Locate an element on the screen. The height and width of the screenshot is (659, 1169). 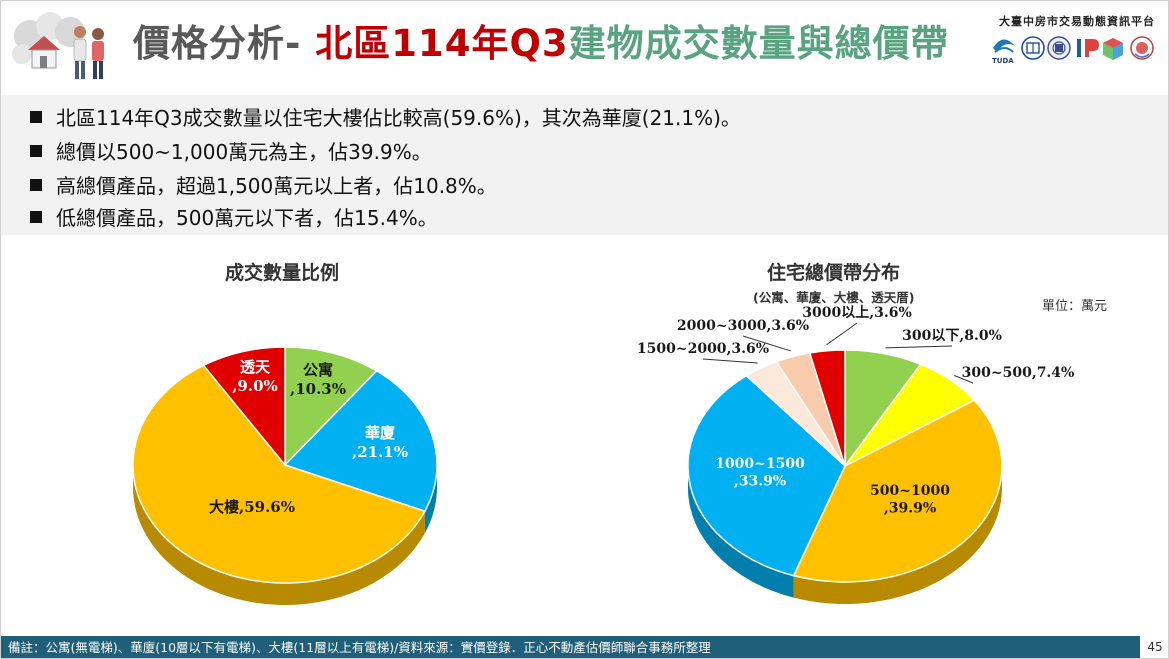
association-emblem-icon is located at coordinates (1059, 48).